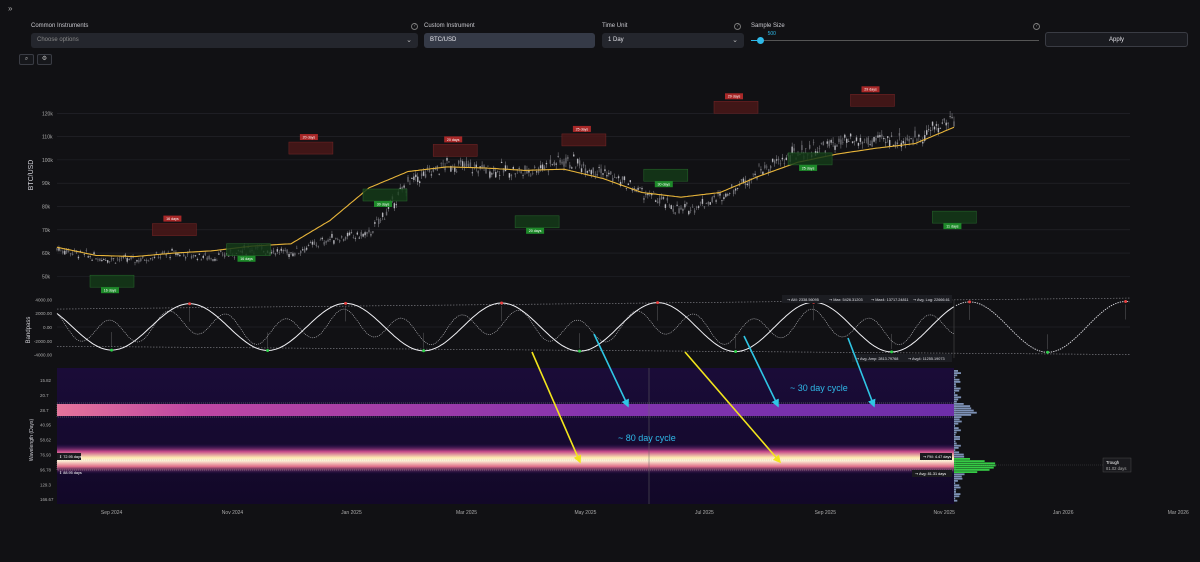  I want to click on time-unit-value: 1 Day, so click(616, 40).